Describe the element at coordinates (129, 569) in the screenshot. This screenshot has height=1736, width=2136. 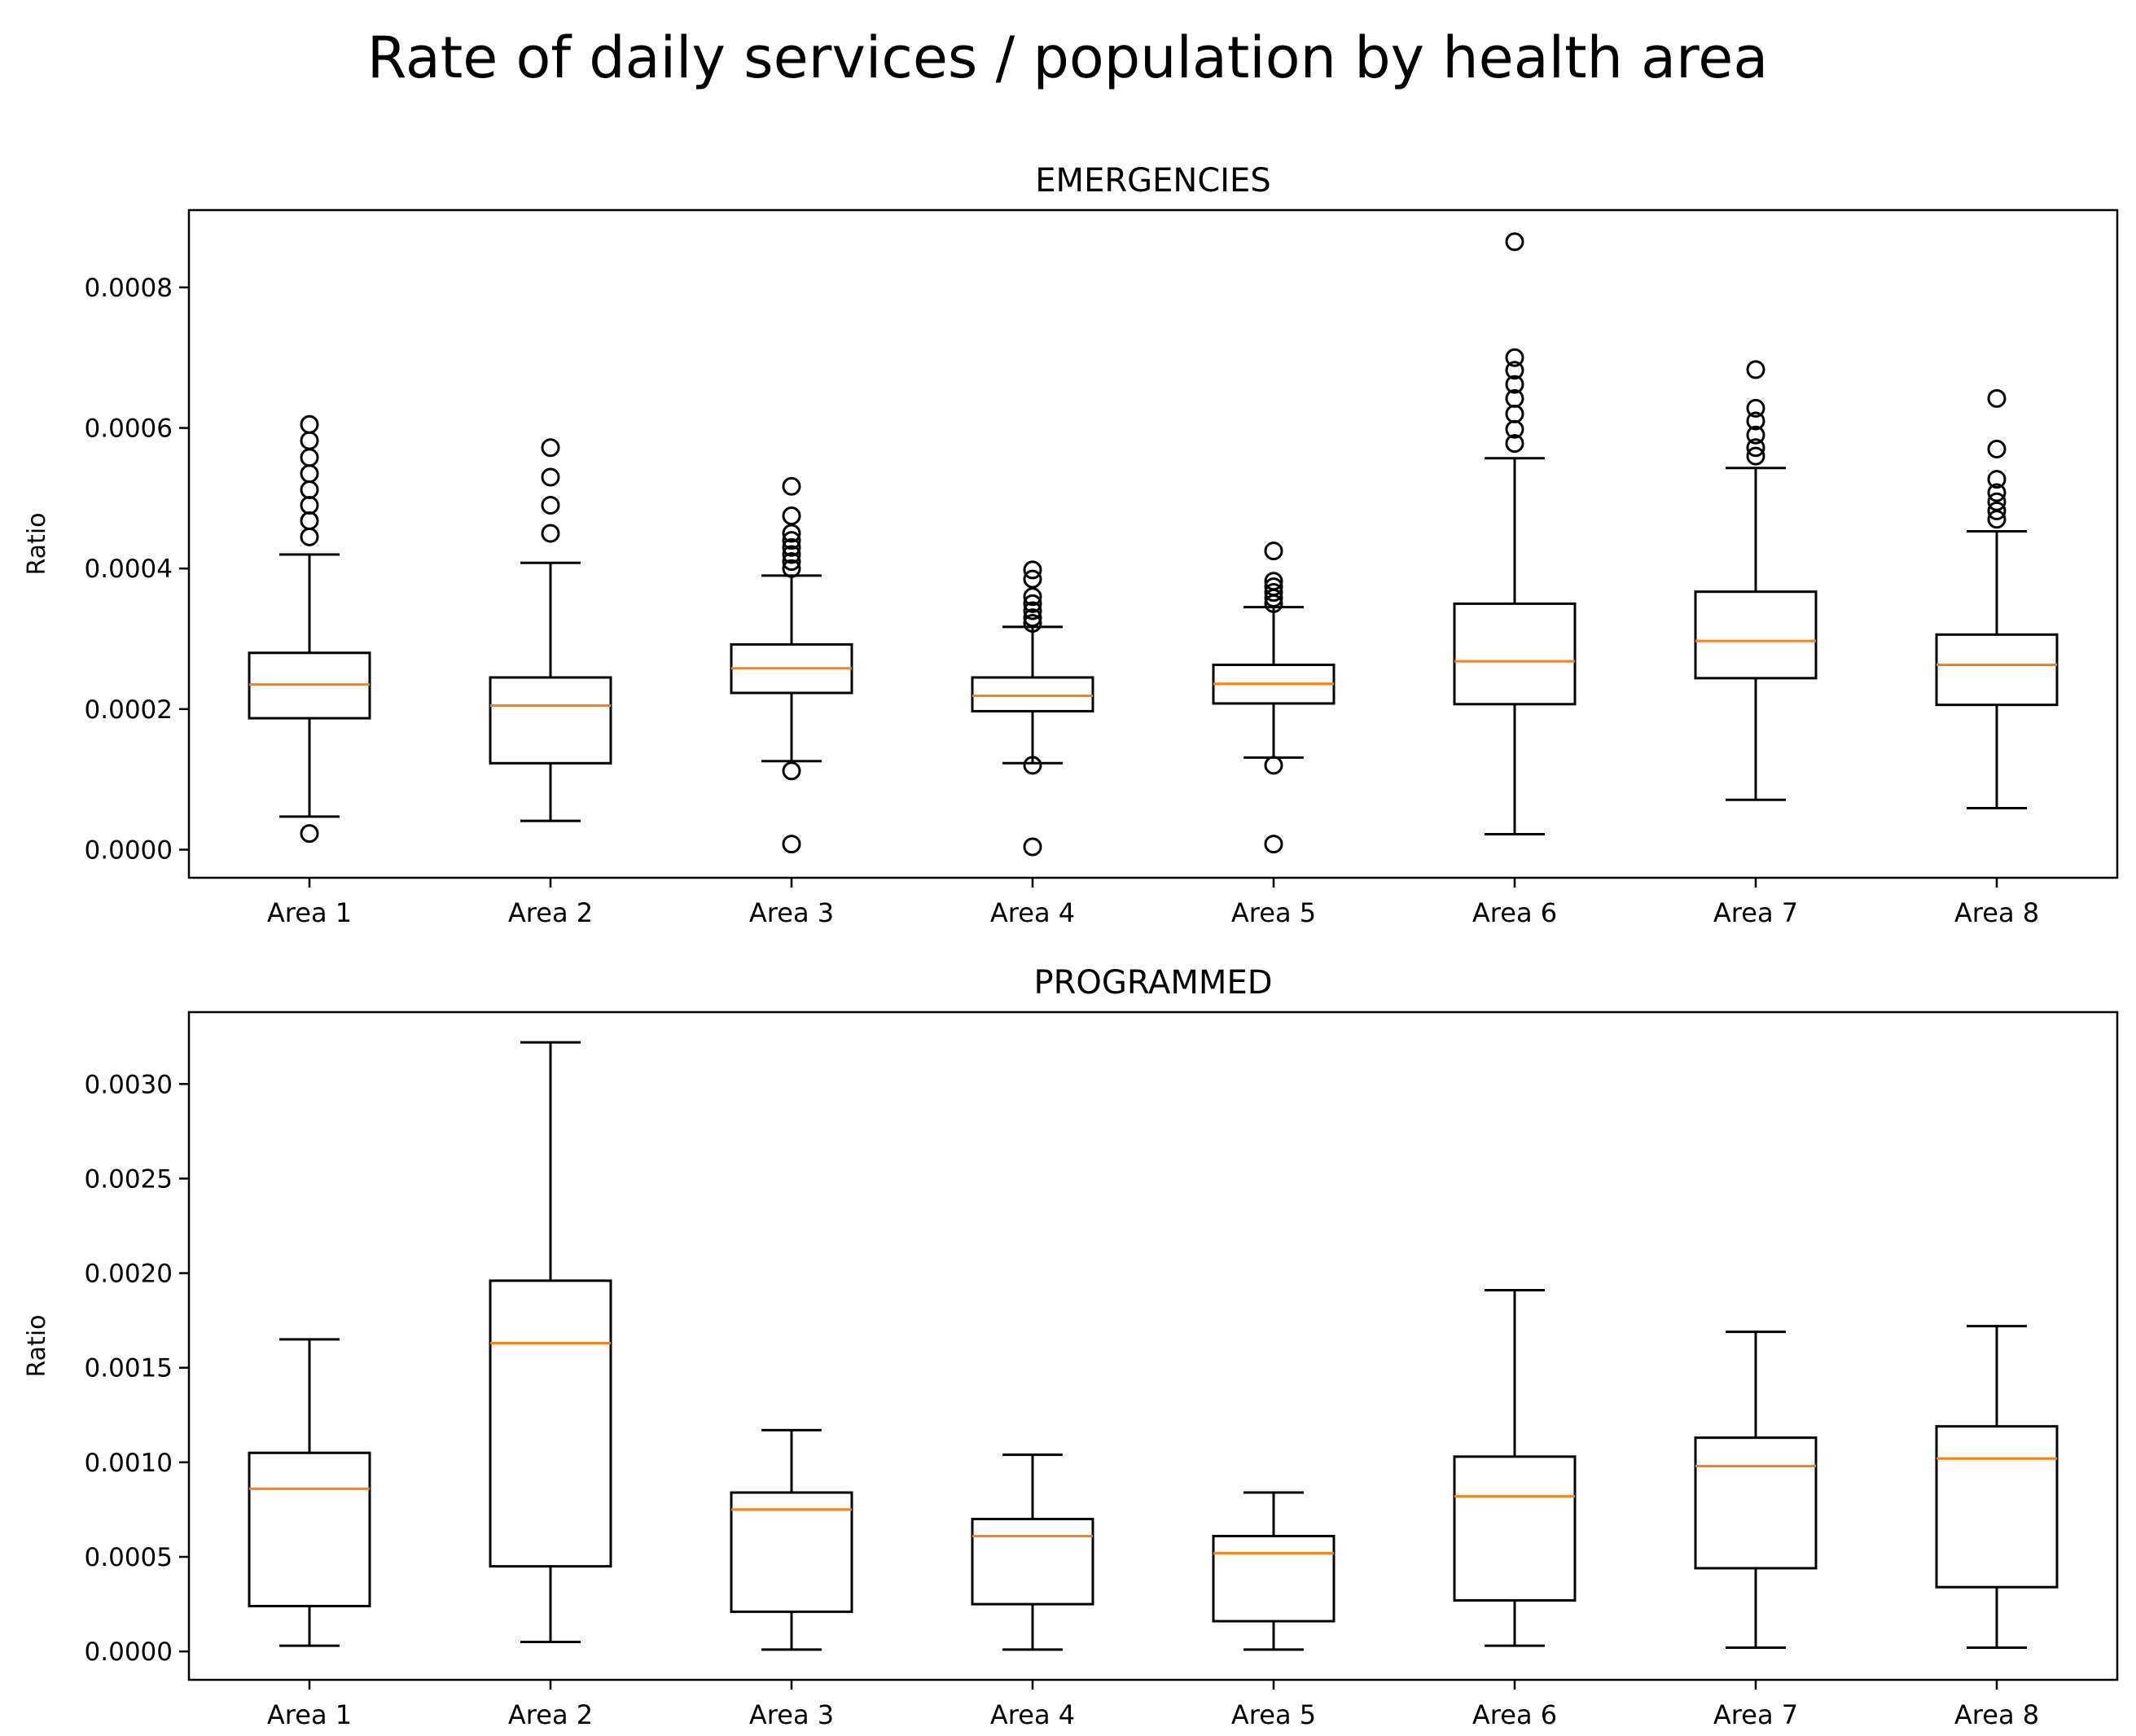
I see `y-tick-label: 0.0004` at that location.